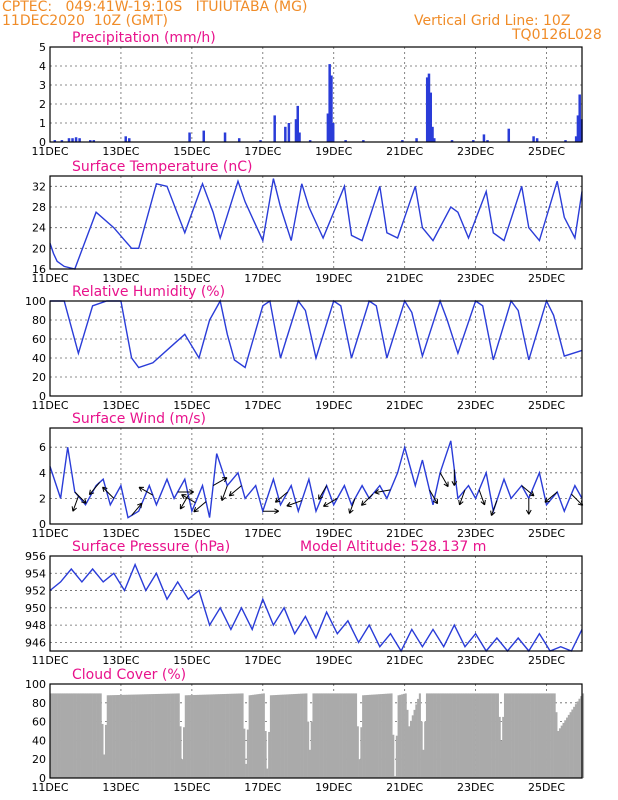  What do you see at coordinates (35, 556) in the screenshot?
I see `pres-ytick: 956` at bounding box center [35, 556].